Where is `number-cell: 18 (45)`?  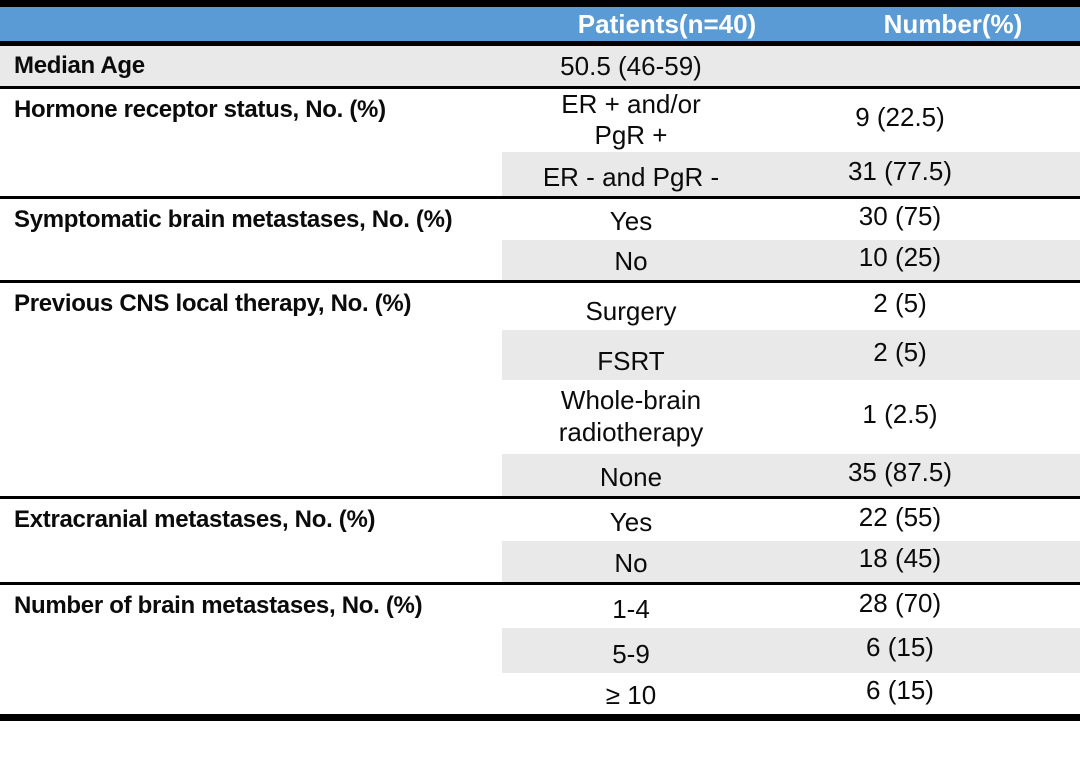 number-cell: 18 (45) is located at coordinates (920, 562).